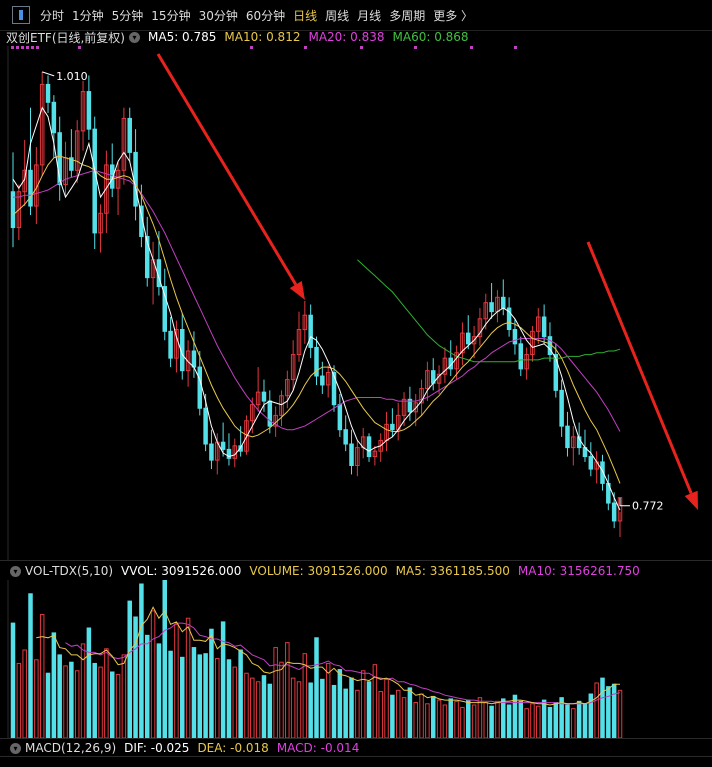  What do you see at coordinates (52, 15) in the screenshot?
I see `tab-timeframe-0: 分时` at bounding box center [52, 15].